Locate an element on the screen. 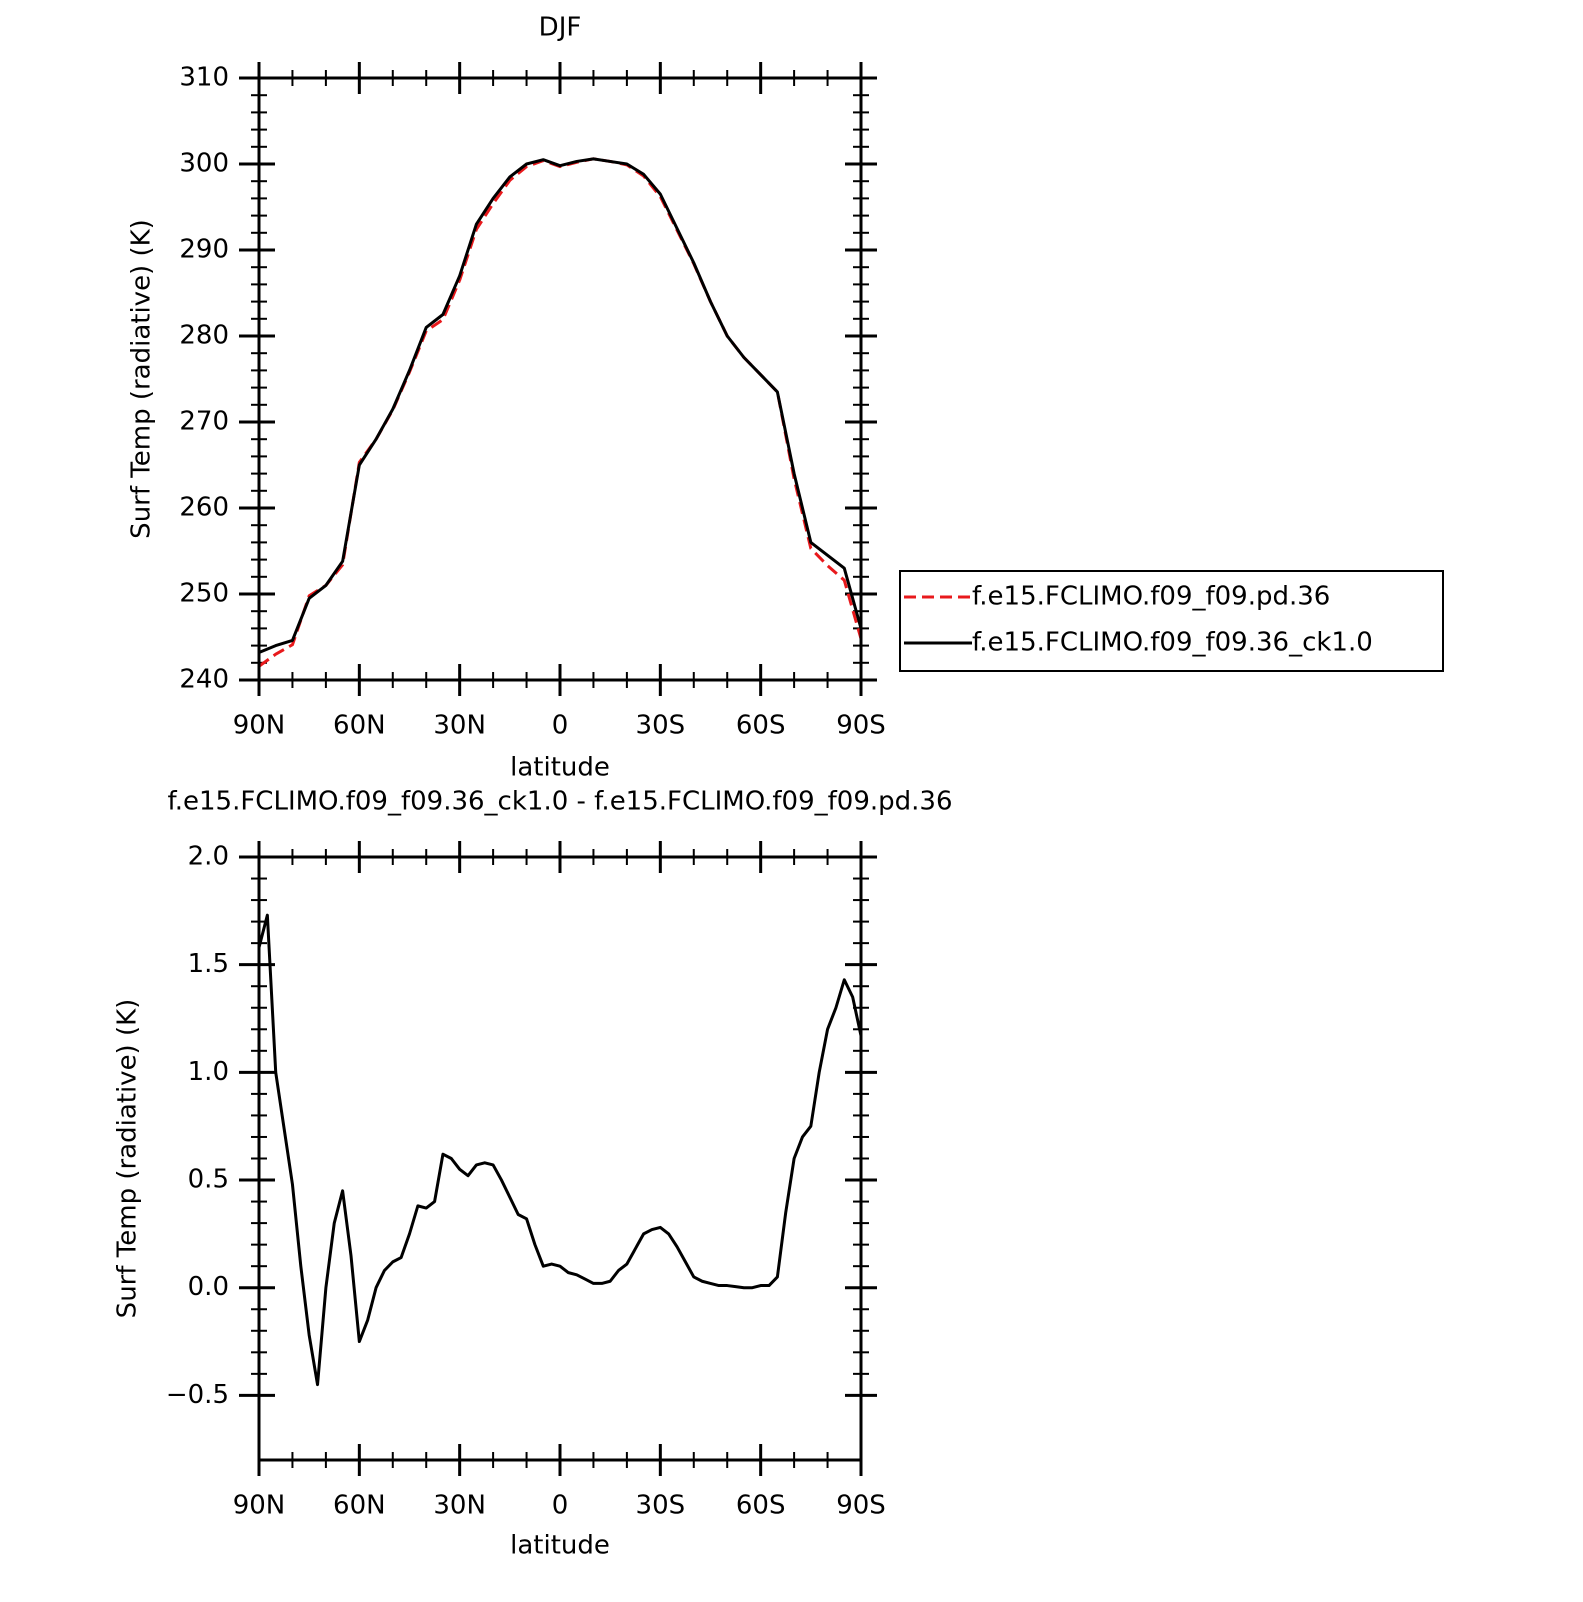 The image size is (1583, 1602). chart-title: DJF is located at coordinates (560, 28).